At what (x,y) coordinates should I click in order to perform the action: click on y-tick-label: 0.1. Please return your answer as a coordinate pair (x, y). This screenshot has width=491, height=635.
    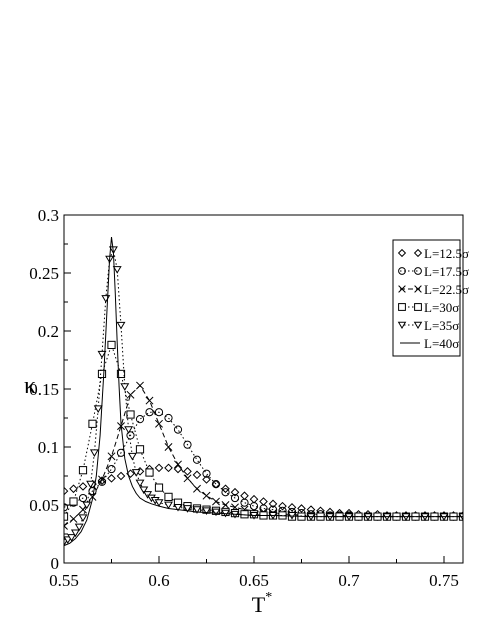
    Looking at the image, I should click on (48, 447).